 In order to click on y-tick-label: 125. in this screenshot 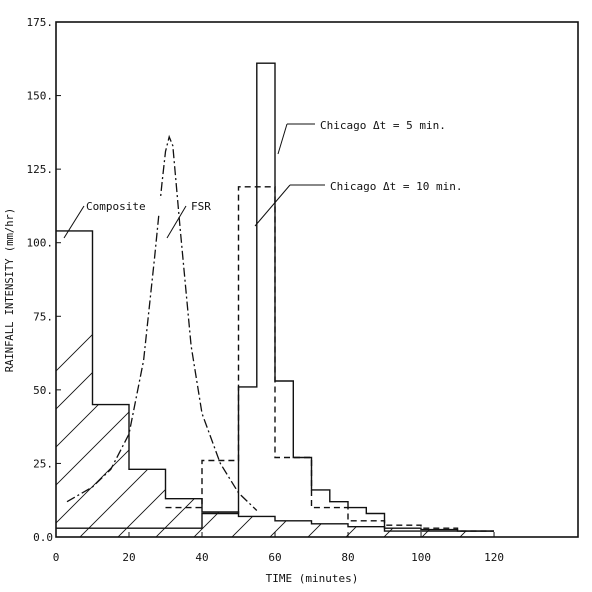, I will do `click(40, 169)`.